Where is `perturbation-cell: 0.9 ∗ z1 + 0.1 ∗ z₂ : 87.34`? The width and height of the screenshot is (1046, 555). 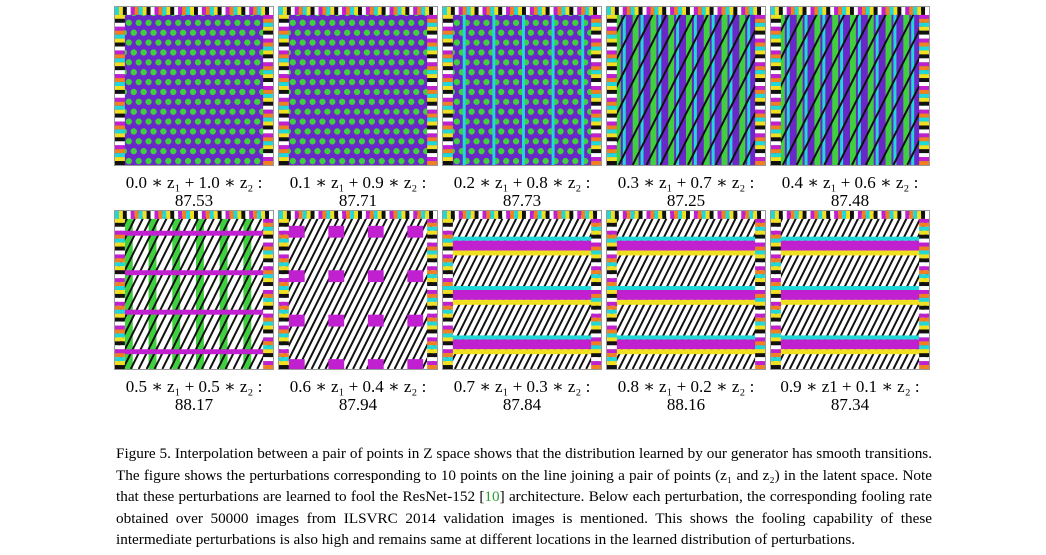 perturbation-cell: 0.9 ∗ z1 + 0.1 ∗ z₂ : 87.34 is located at coordinates (850, 312).